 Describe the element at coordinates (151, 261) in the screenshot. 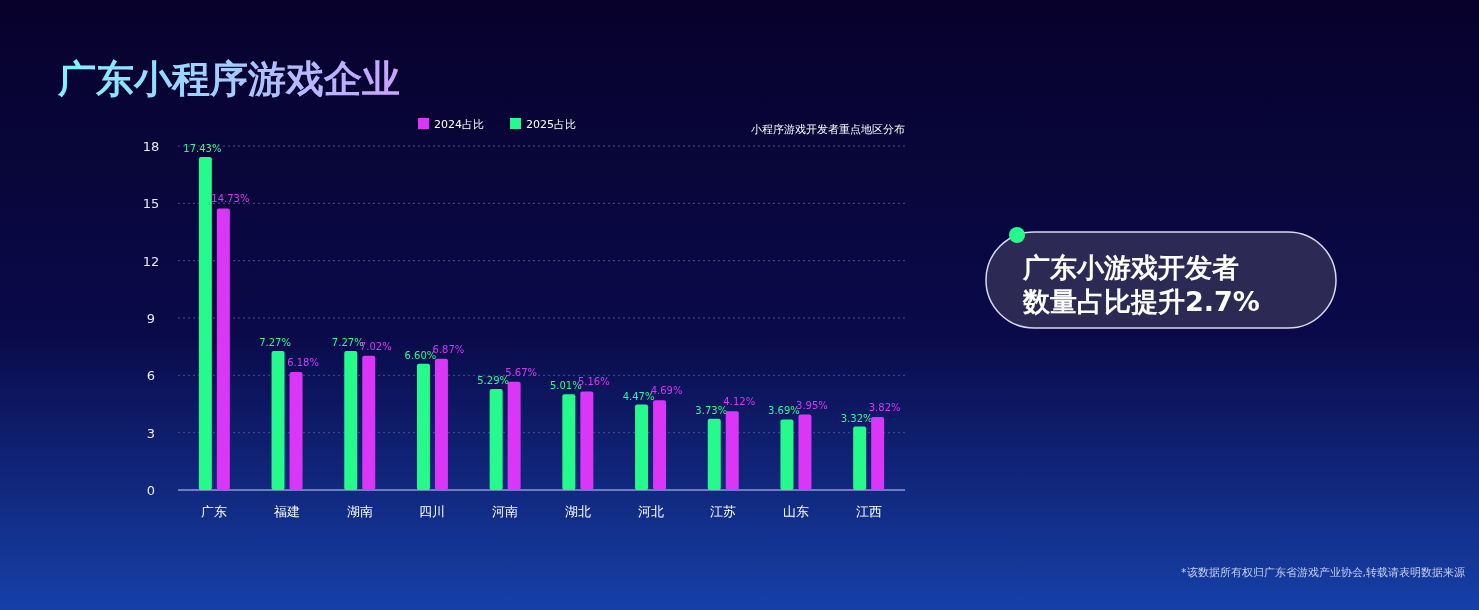

I see `y-tick-label: 12` at that location.